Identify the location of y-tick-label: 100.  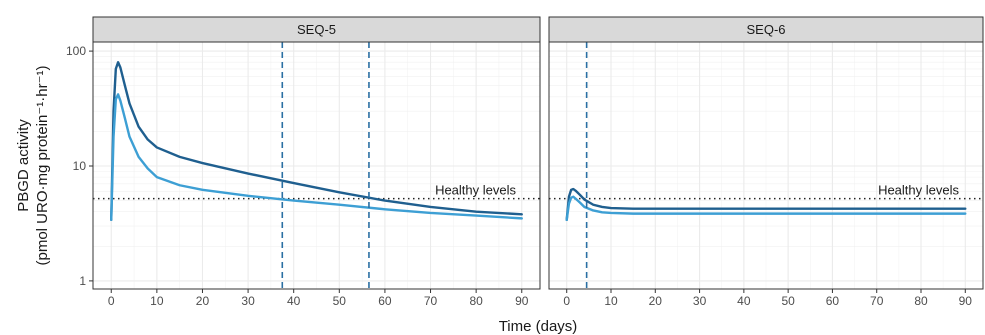
(76, 51).